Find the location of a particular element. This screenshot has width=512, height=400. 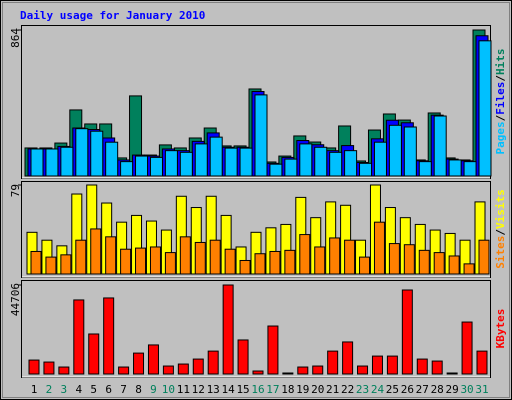

x-tick-label: 20 is located at coordinates (317, 389).